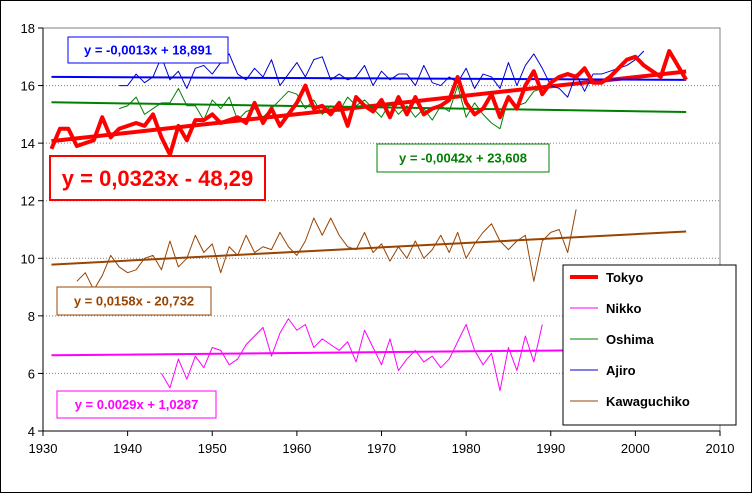  What do you see at coordinates (28, 143) in the screenshot?
I see `y-tick-label: 14` at bounding box center [28, 143].